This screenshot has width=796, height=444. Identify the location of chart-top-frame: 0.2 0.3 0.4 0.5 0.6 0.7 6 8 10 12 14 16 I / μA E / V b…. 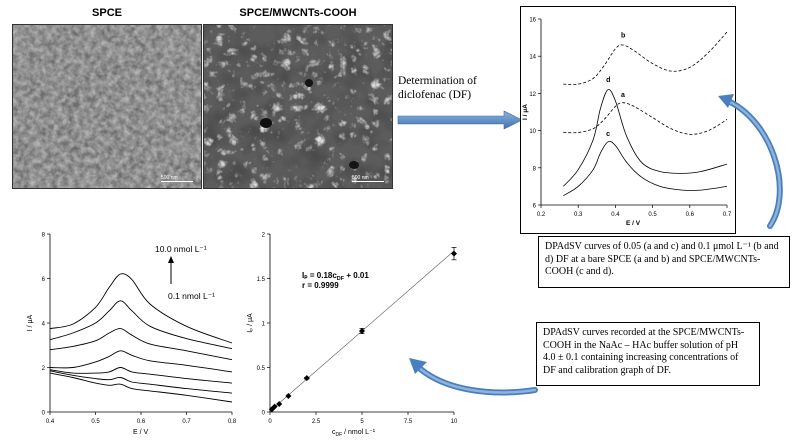
(628, 120).